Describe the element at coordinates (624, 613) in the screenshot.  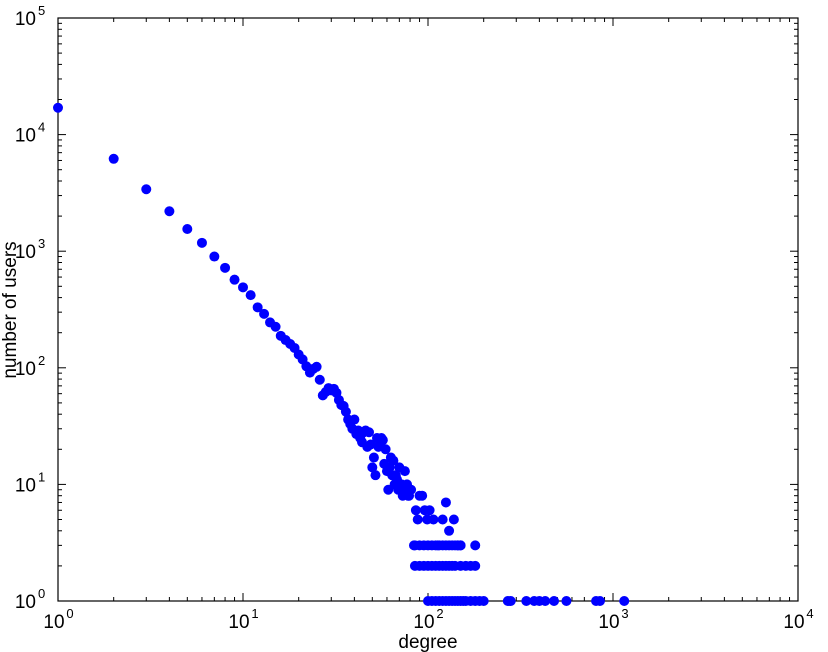
I see `x-tick-label-exponent: 3` at that location.